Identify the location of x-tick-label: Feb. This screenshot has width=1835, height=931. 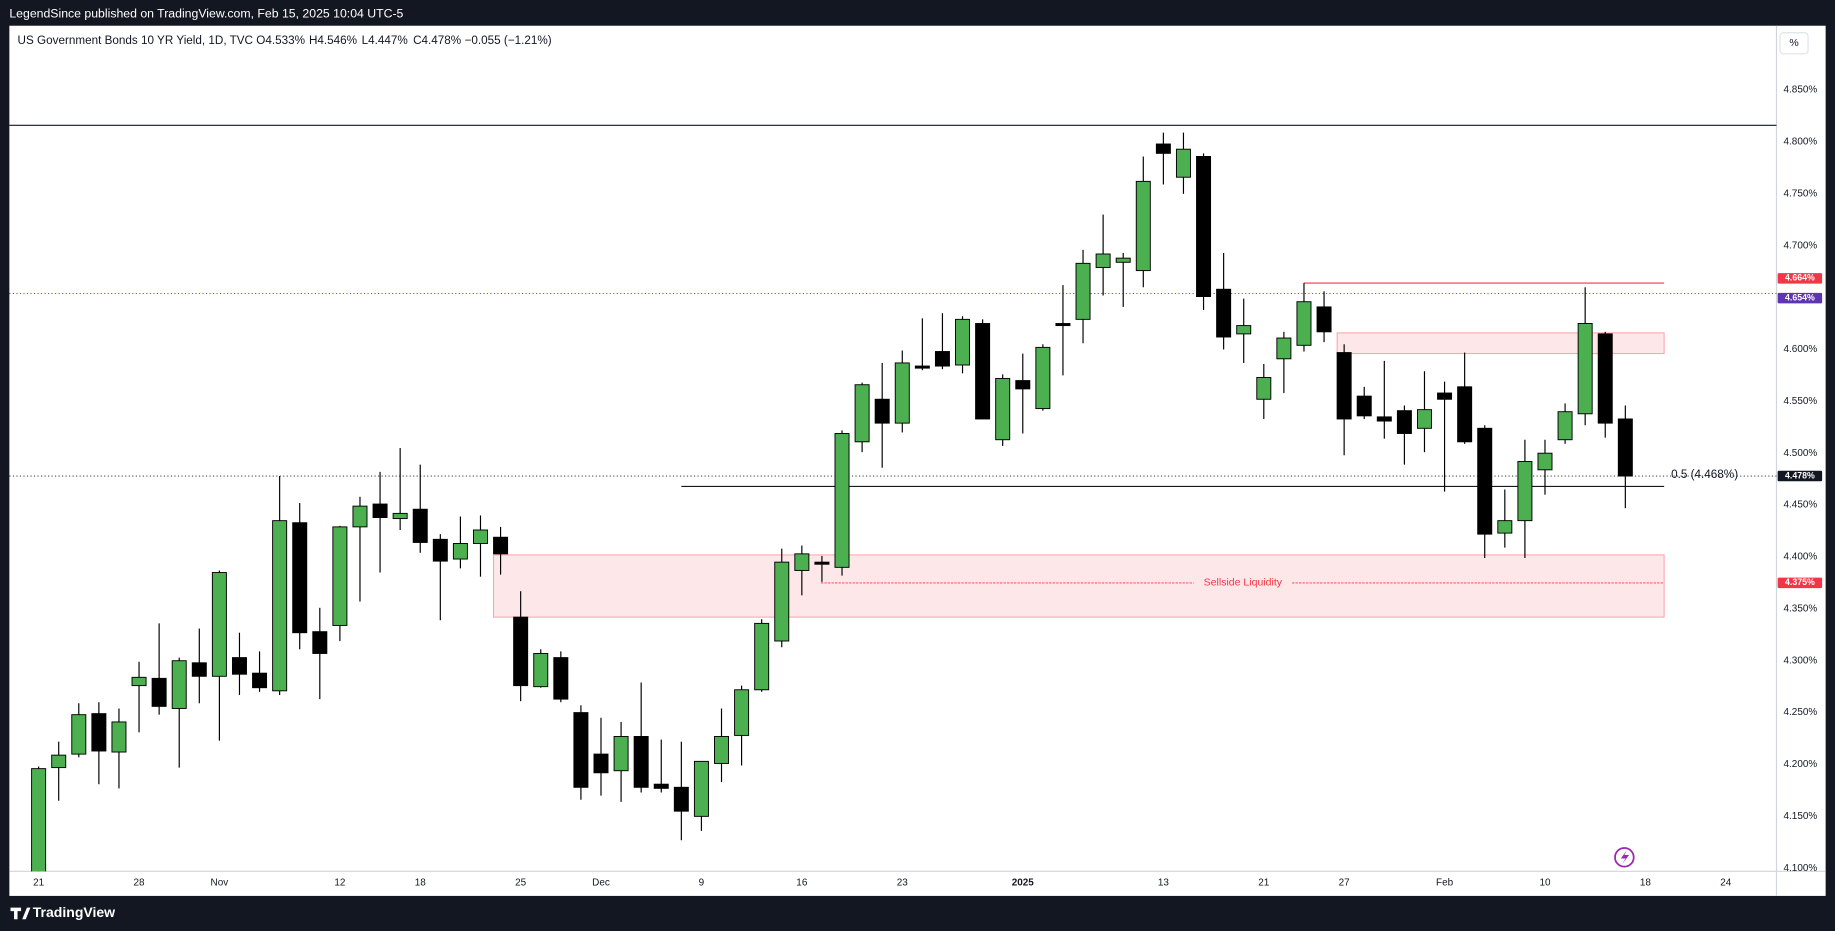
(1445, 883).